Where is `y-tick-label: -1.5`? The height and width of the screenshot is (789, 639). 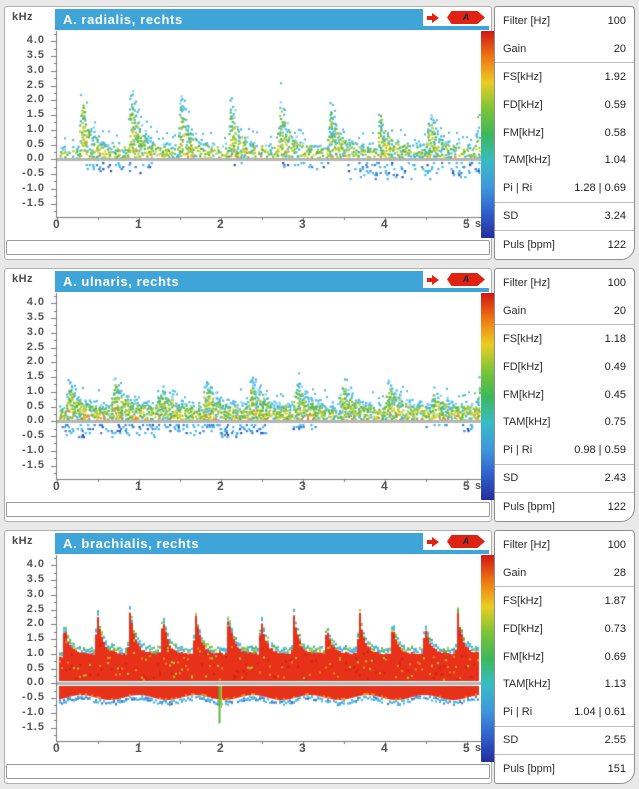
y-tick-label: -1.5 is located at coordinates (33, 464).